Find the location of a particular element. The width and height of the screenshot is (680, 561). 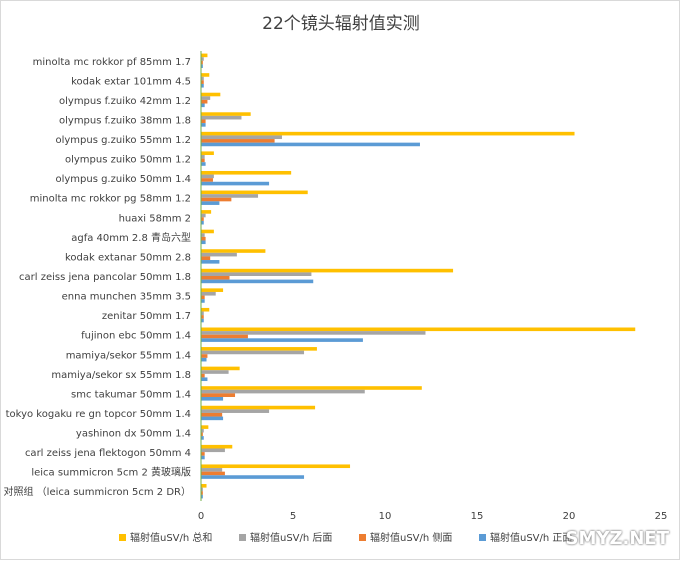

category-label: leica summicron 5cm 2 黄玻璃版 is located at coordinates (111, 472).